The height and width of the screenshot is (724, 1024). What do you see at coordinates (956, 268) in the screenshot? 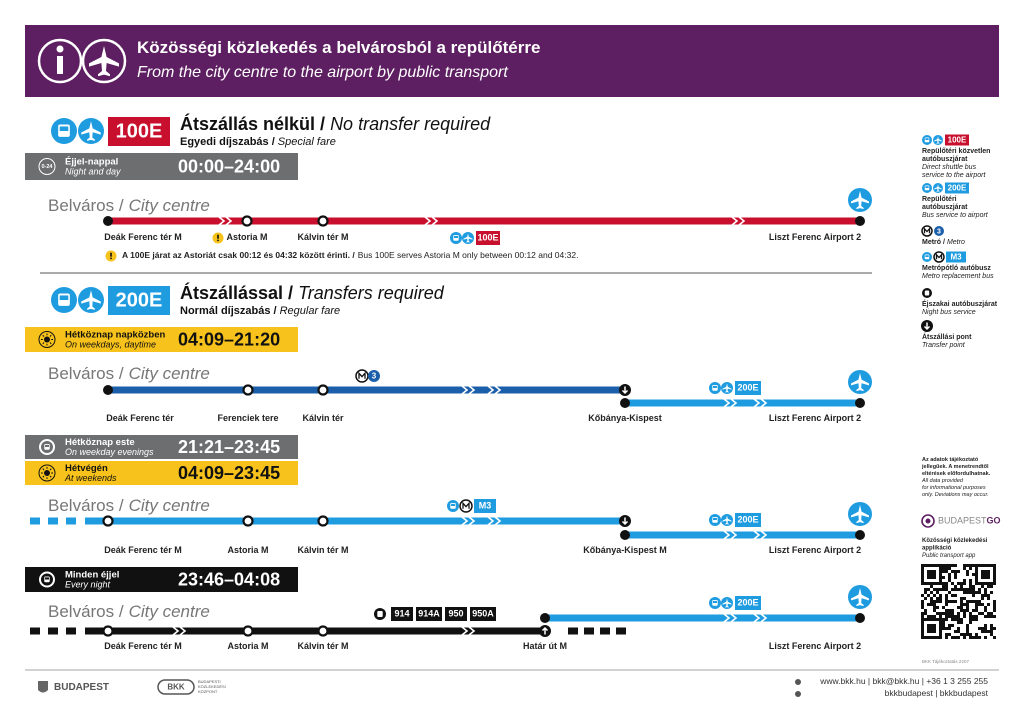
I see `legend-text-part: Metrópótló autóbusz` at bounding box center [956, 268].